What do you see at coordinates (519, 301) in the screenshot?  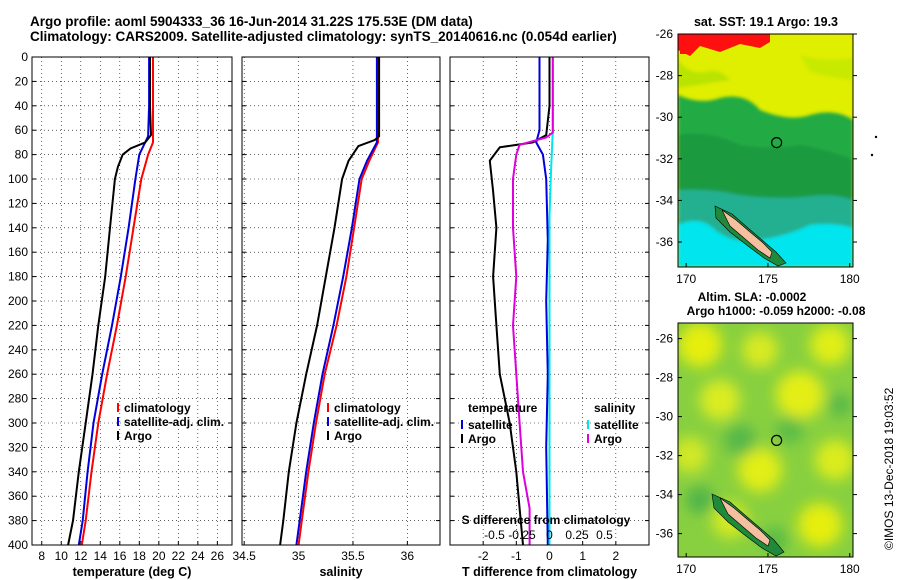 I see `series-line-temperature-argo` at bounding box center [519, 301].